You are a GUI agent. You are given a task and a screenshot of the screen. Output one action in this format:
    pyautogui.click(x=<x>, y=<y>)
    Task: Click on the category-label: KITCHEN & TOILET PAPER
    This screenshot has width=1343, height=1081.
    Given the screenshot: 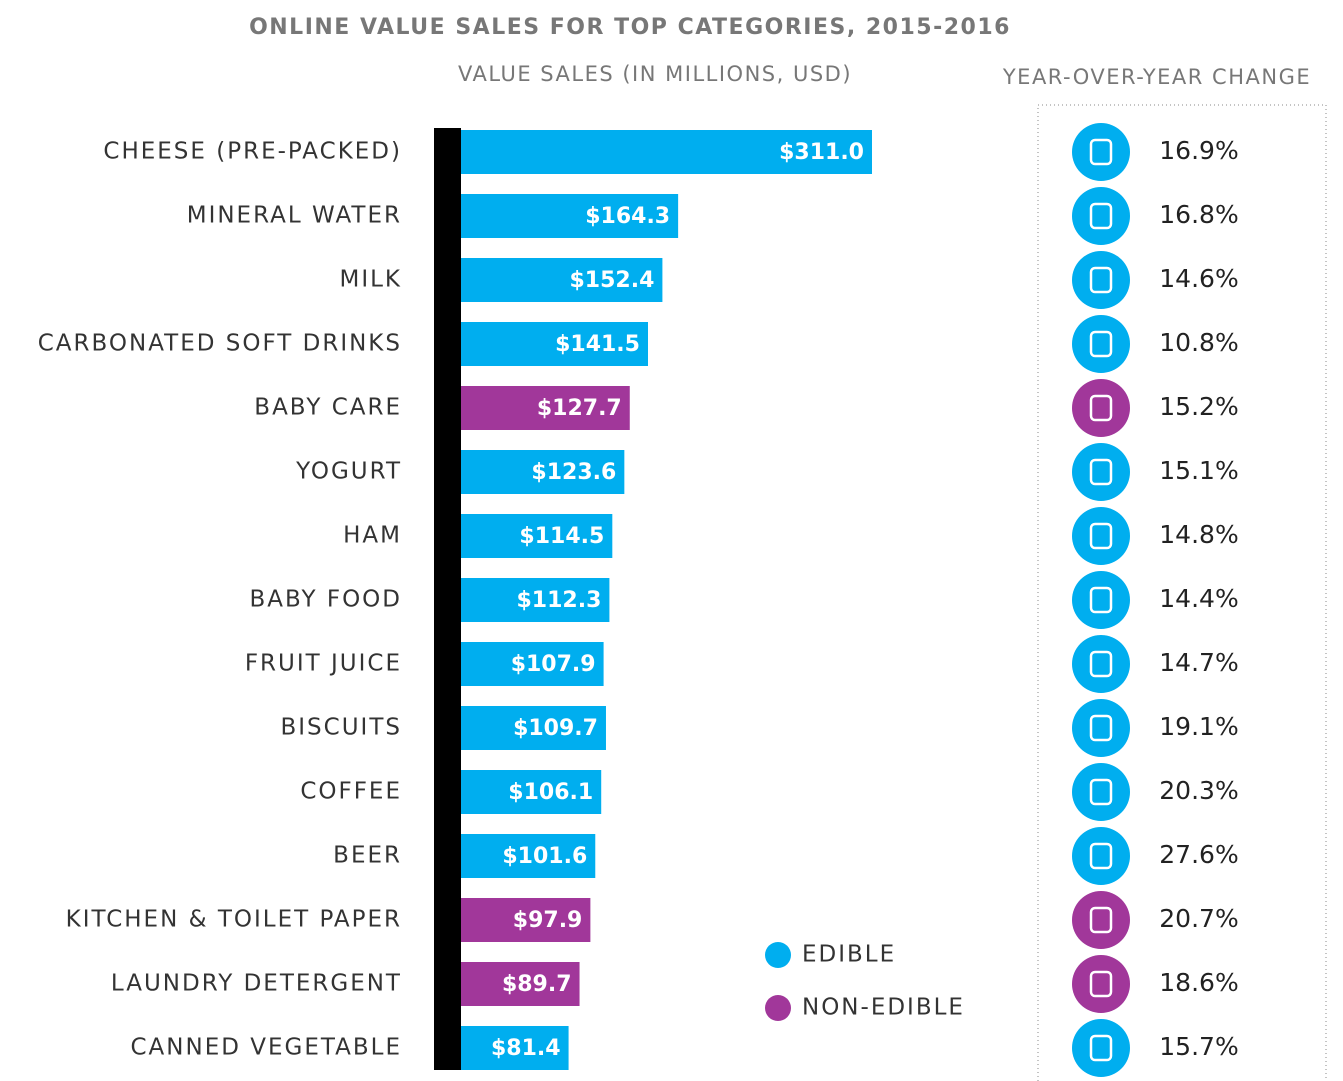 What is the action you would take?
    pyautogui.click(x=234, y=920)
    